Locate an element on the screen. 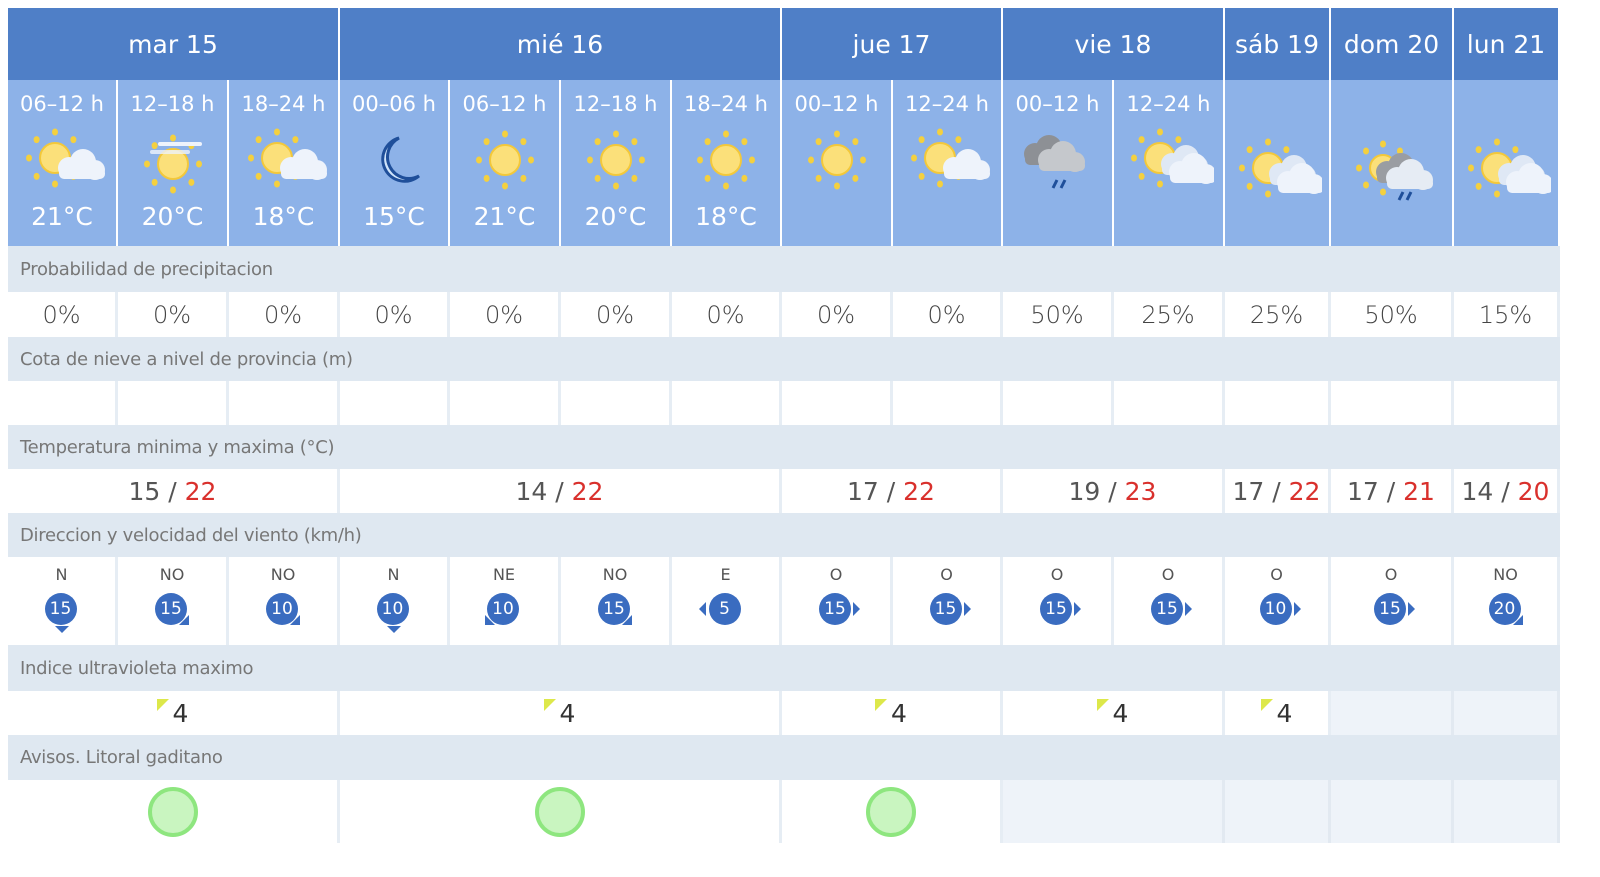 The width and height of the screenshot is (1600, 877). temp-min: 19 is located at coordinates (1084, 491).